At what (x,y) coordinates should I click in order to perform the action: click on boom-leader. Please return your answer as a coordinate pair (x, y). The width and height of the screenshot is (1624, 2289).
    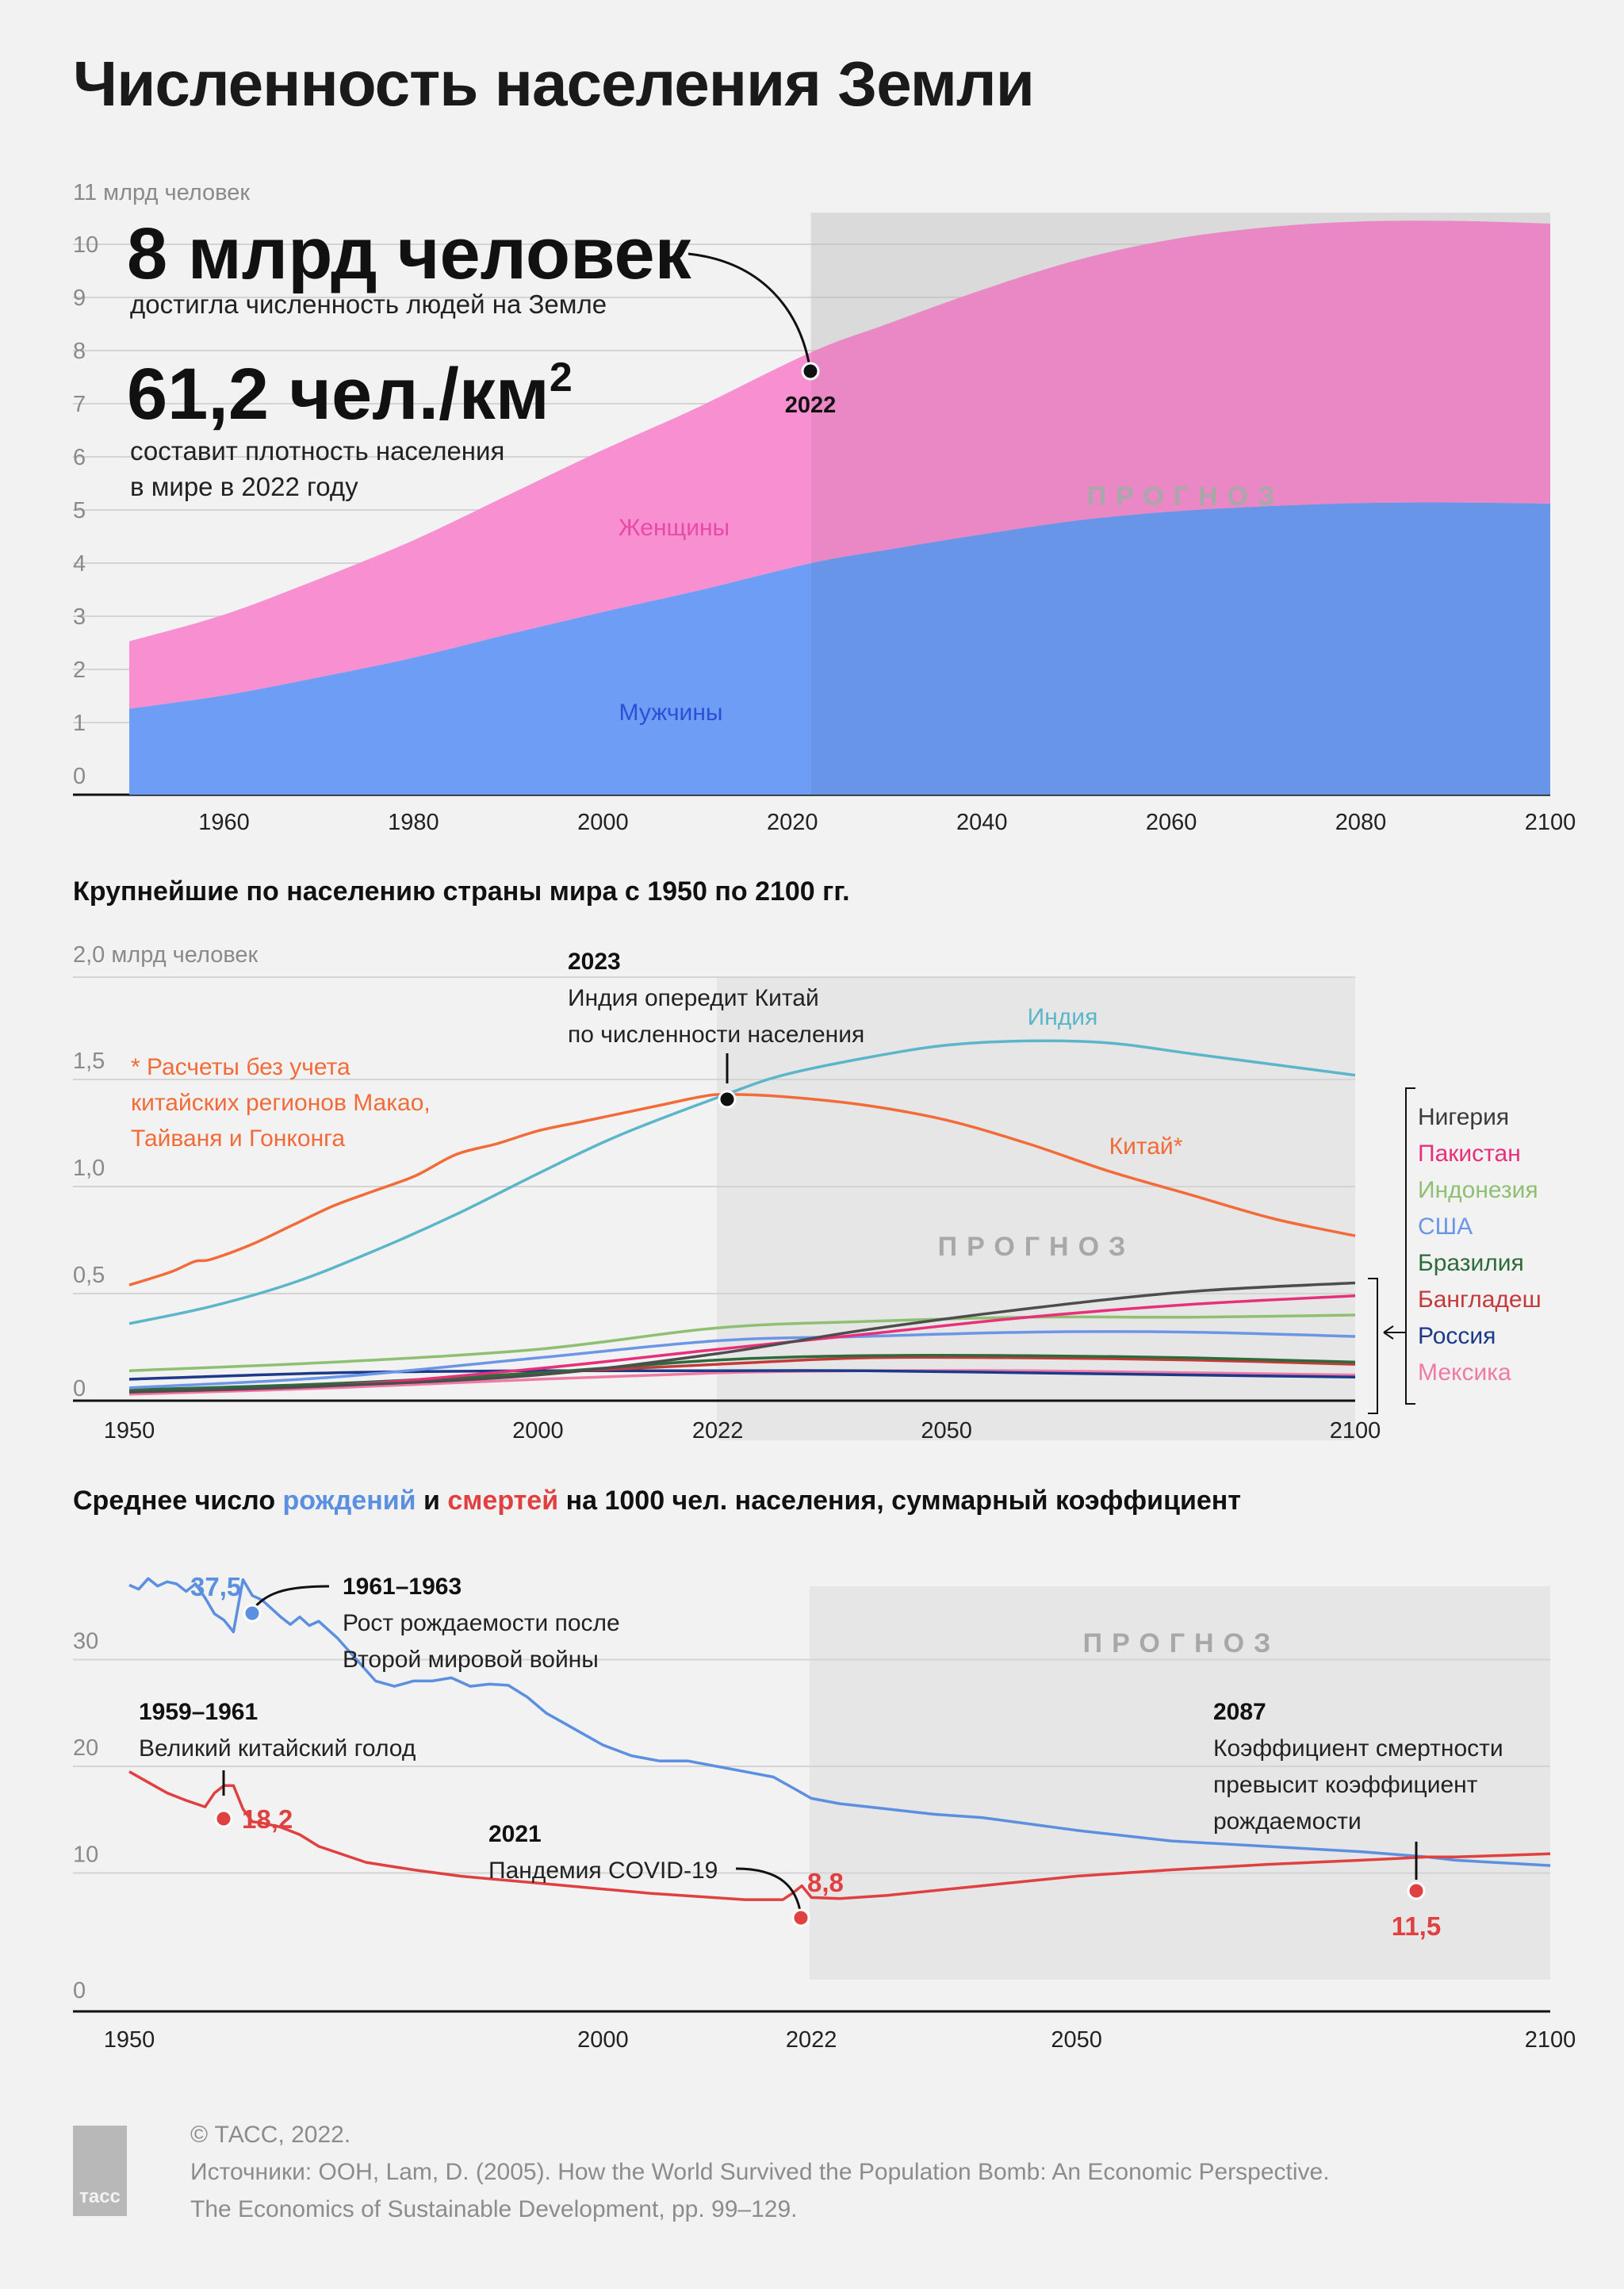
    Looking at the image, I should click on (290, 1598).